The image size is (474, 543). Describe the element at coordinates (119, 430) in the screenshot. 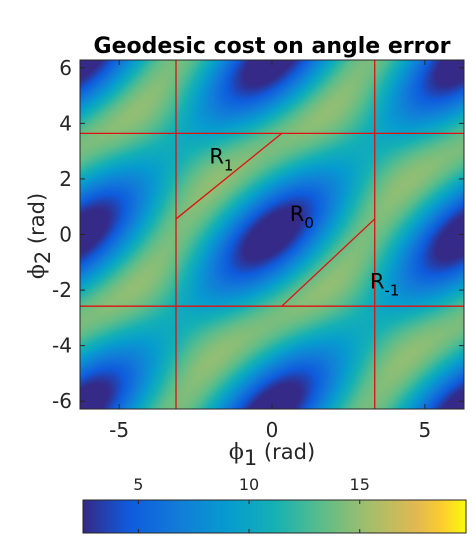

I see `x-tick-label: -5` at that location.